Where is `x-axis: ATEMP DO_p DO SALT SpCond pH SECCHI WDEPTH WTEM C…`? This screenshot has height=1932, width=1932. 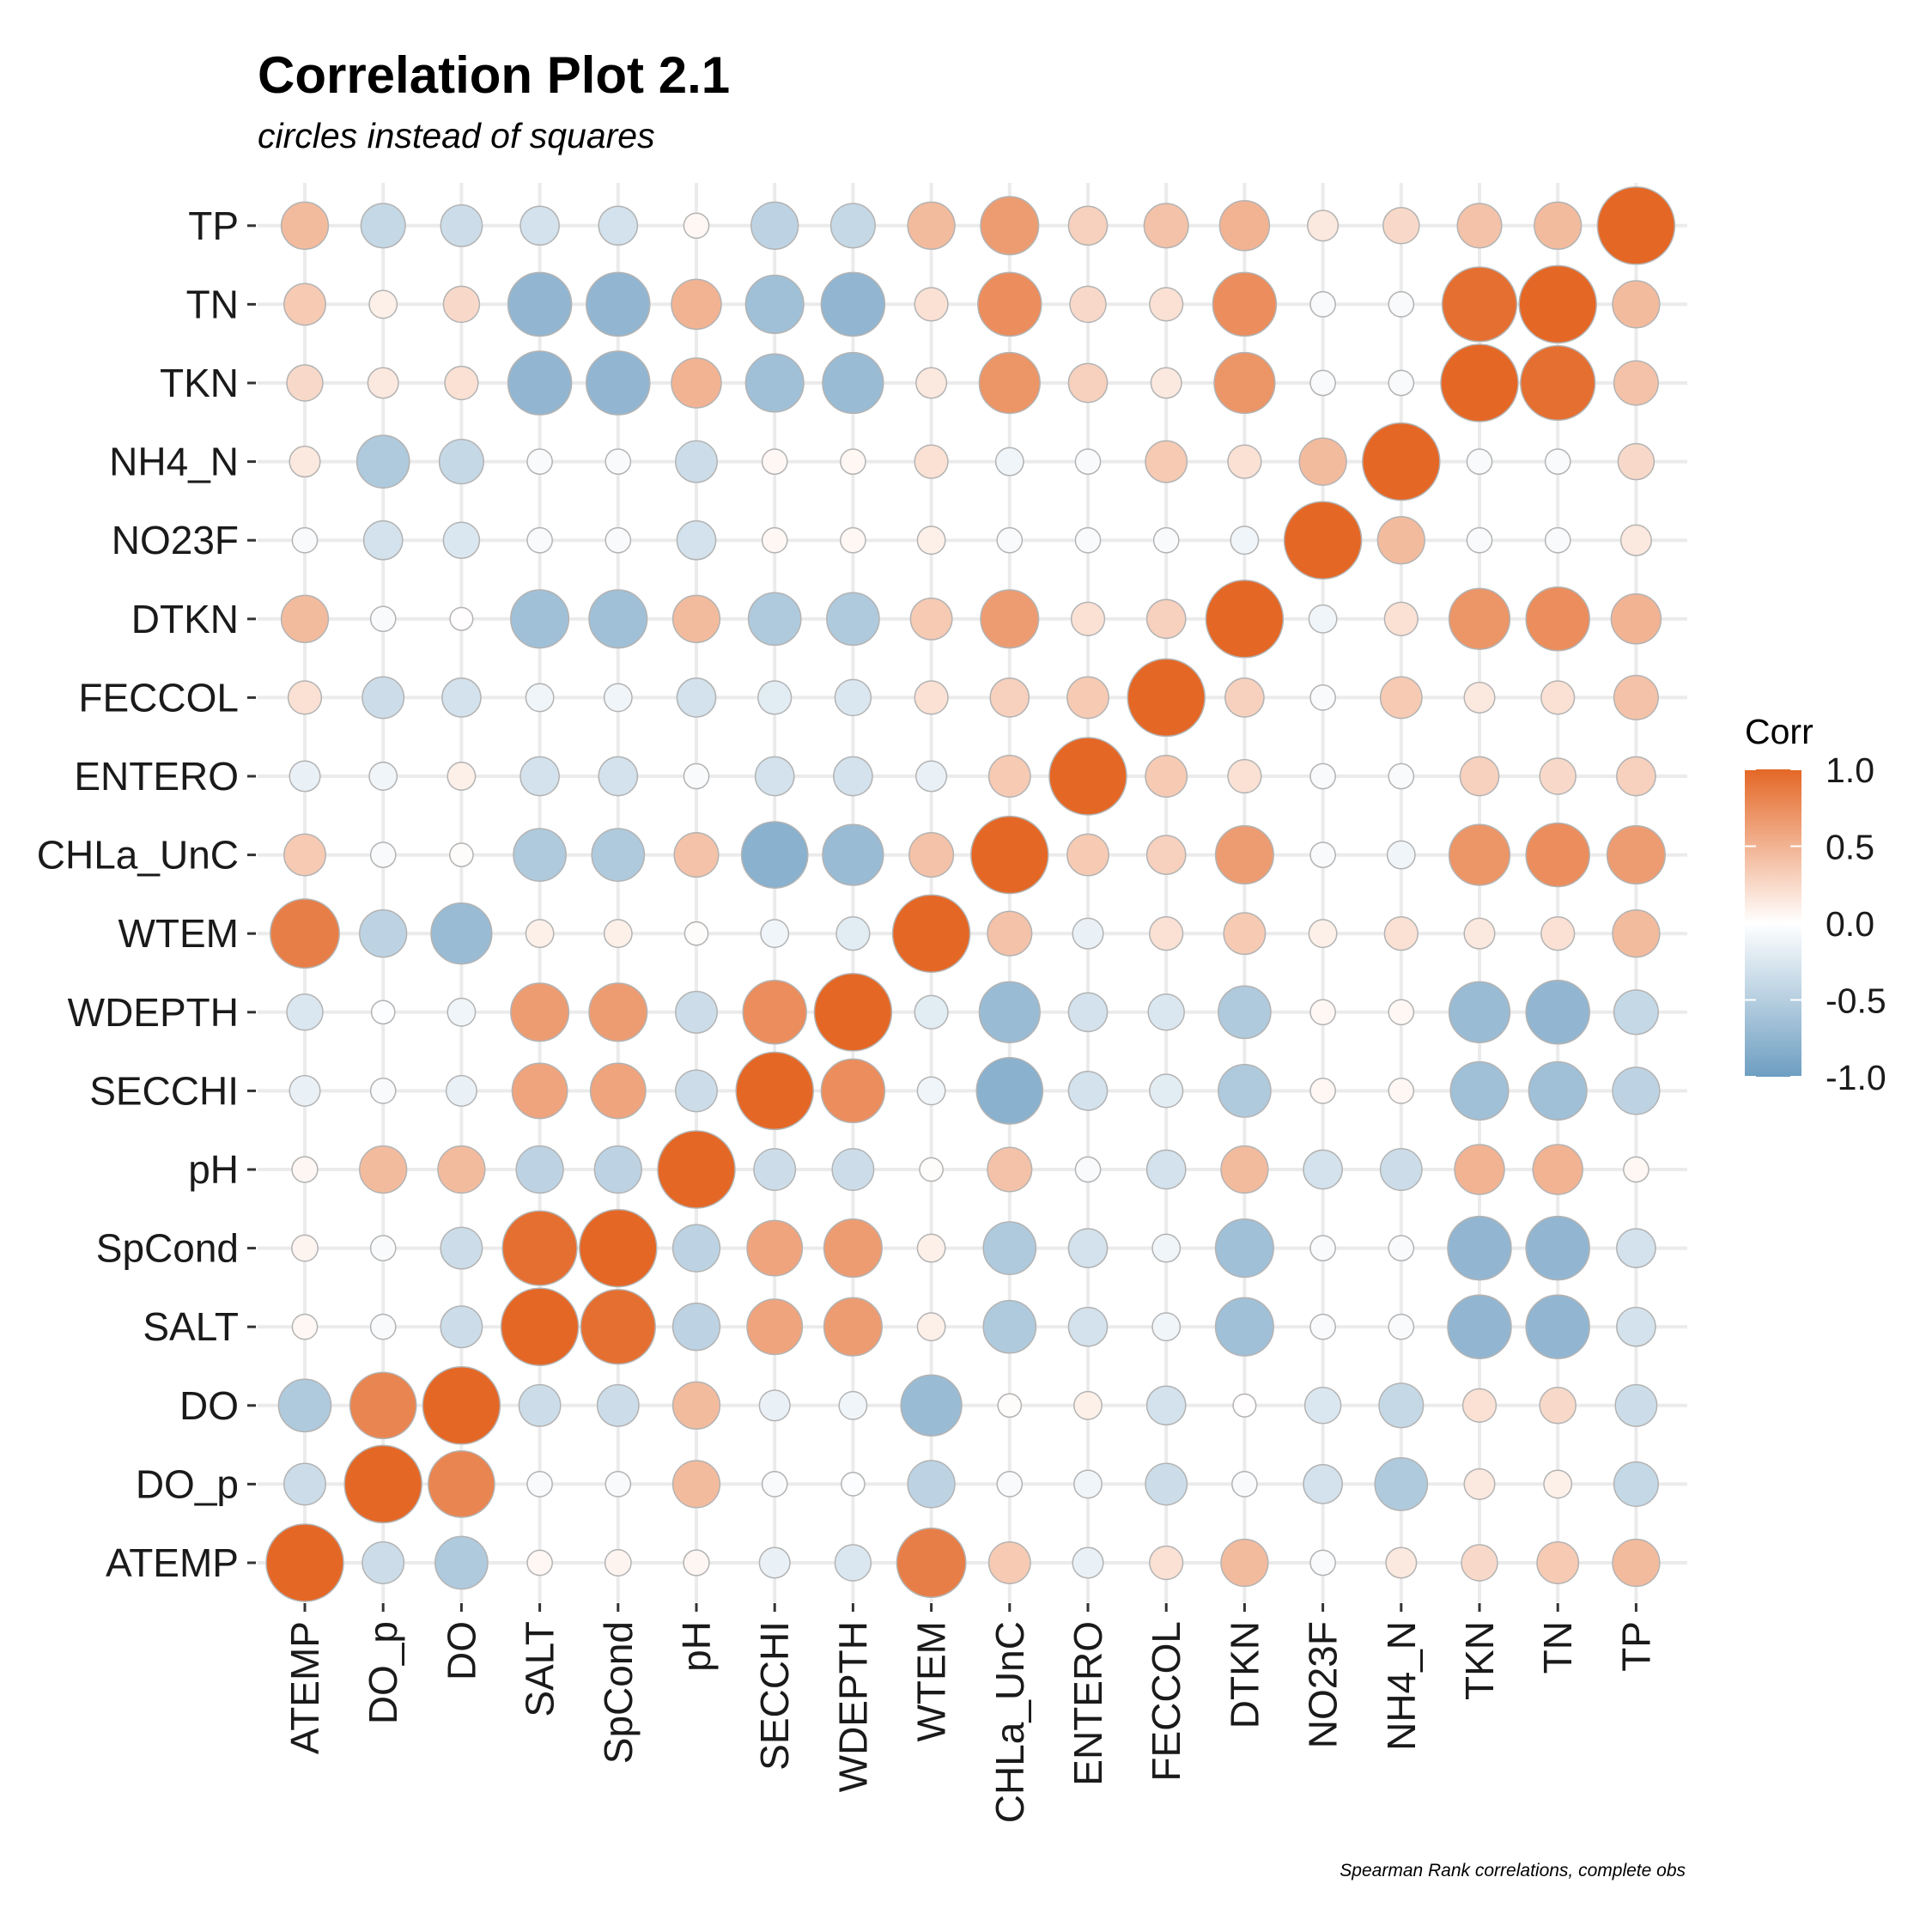 x-axis: ATEMP DO_p DO SALT SpCond pH SECCHI WDEPTH WTEM C… is located at coordinates (970, 1713).